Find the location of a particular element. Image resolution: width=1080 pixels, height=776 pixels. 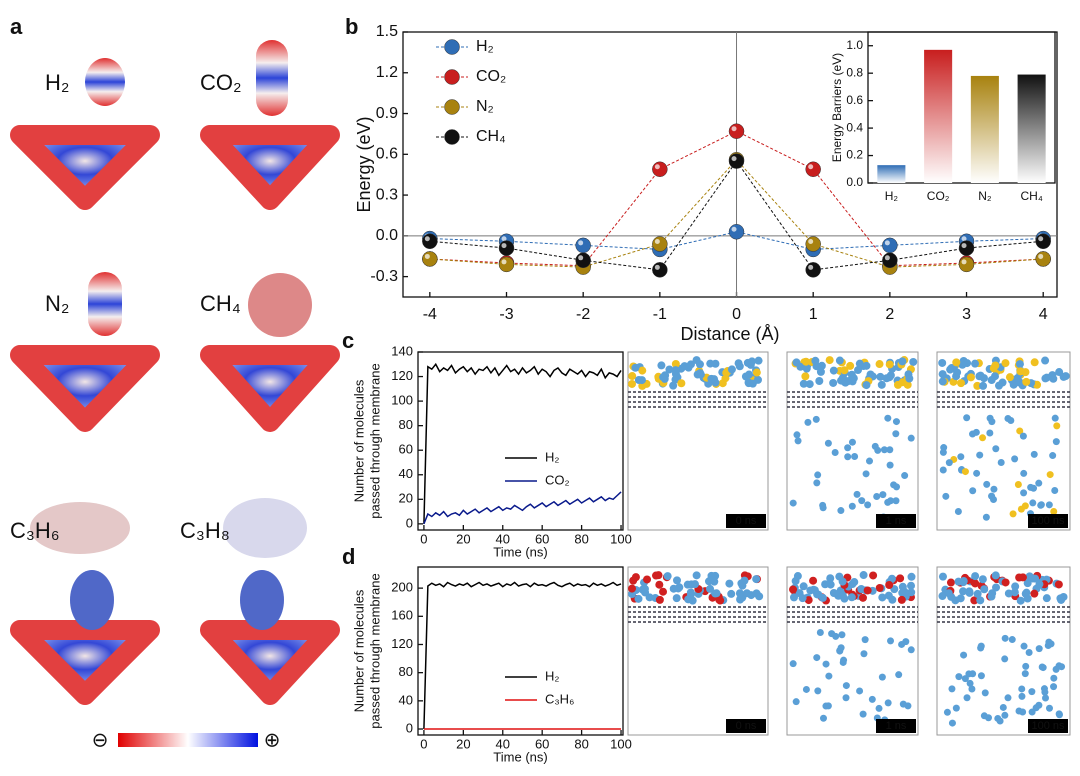

legend-marker is located at coordinates (452, 77).